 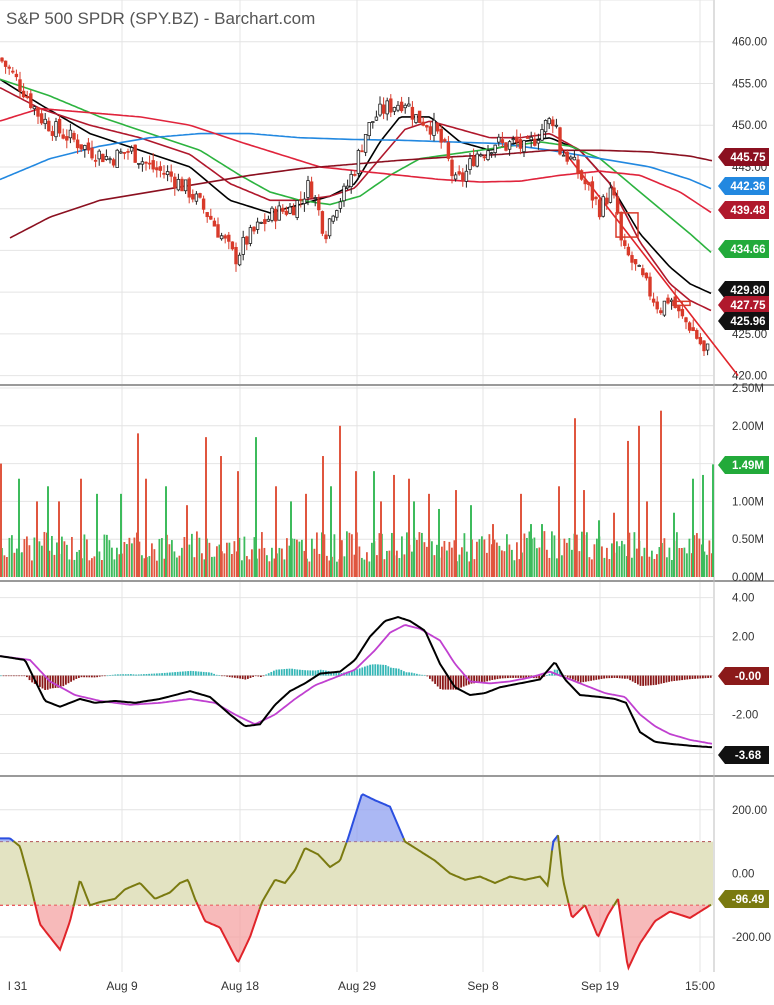 I want to click on moving-average-line, so click(x=361, y=194).